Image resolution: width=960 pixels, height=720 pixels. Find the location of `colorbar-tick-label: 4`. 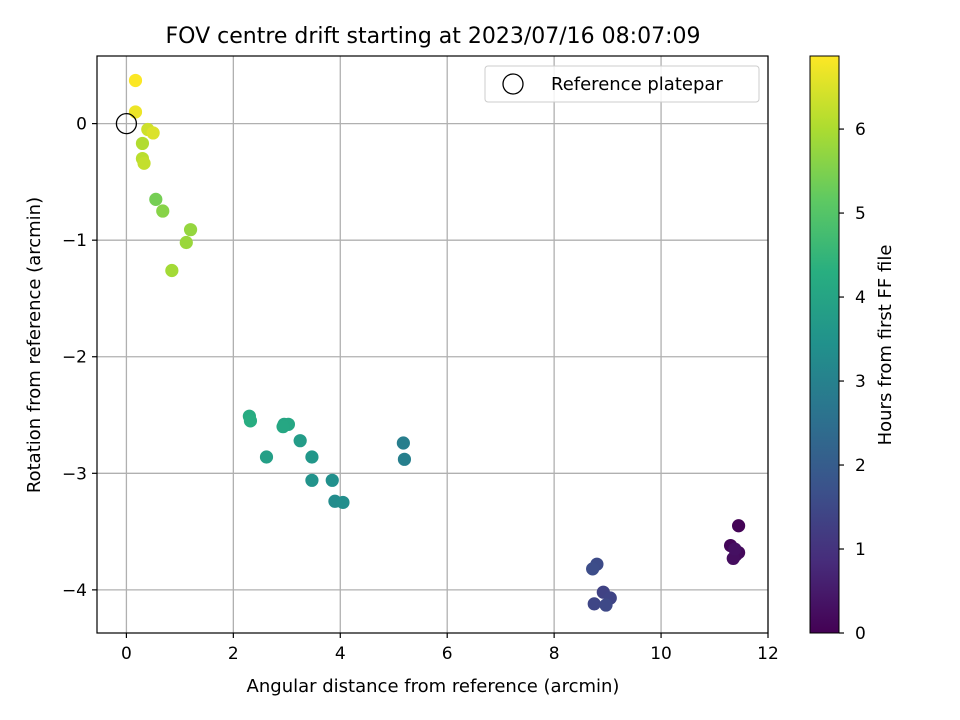

colorbar-tick-label: 4 is located at coordinates (860, 298).